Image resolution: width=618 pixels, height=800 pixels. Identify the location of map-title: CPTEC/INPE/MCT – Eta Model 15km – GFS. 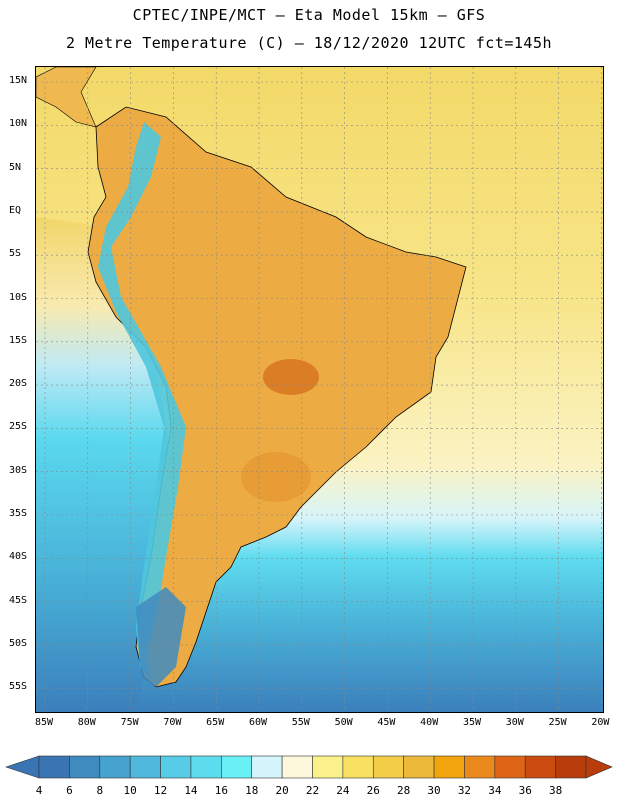
(309, 15).